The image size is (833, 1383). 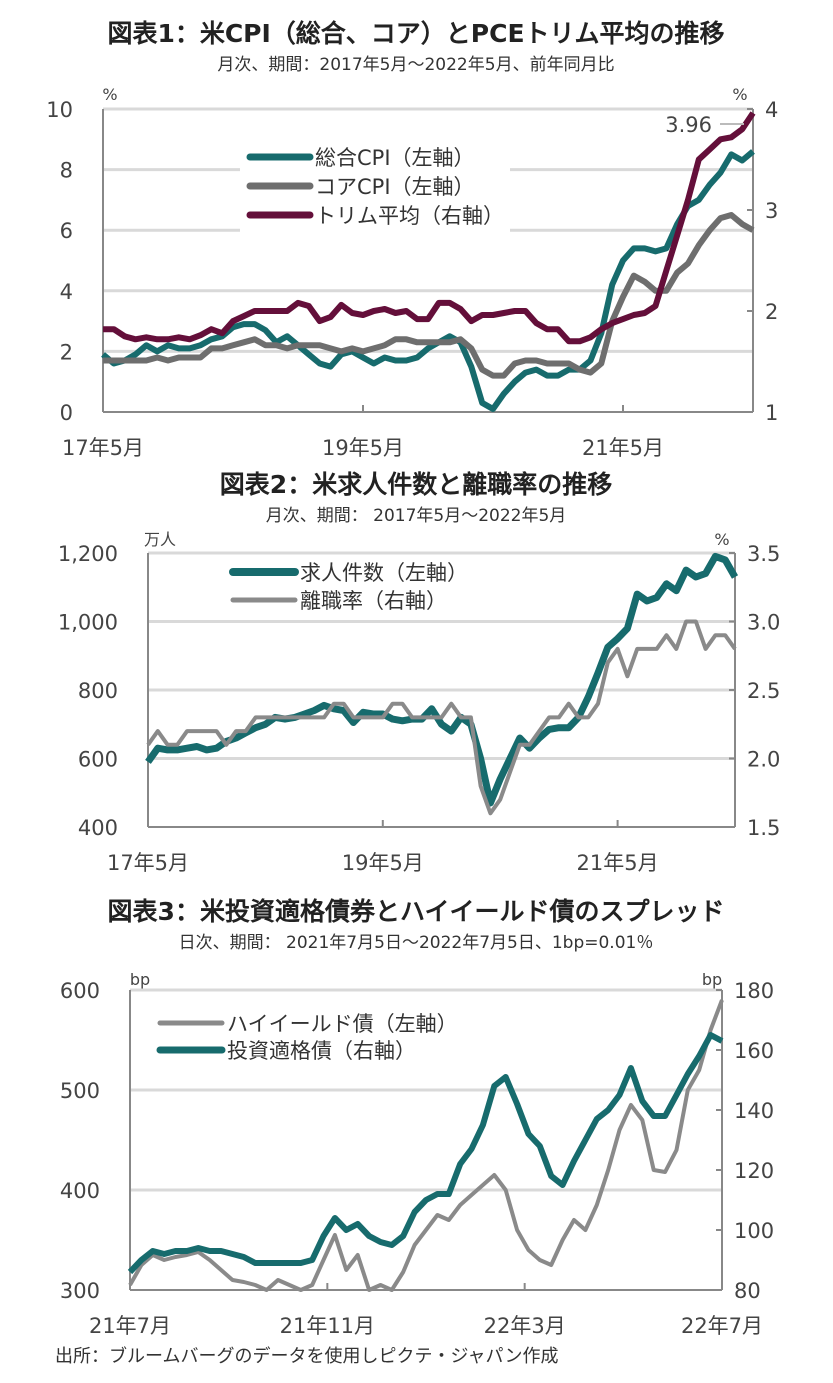 What do you see at coordinates (771, 312) in the screenshot?
I see `y2-tick-label: 2` at bounding box center [771, 312].